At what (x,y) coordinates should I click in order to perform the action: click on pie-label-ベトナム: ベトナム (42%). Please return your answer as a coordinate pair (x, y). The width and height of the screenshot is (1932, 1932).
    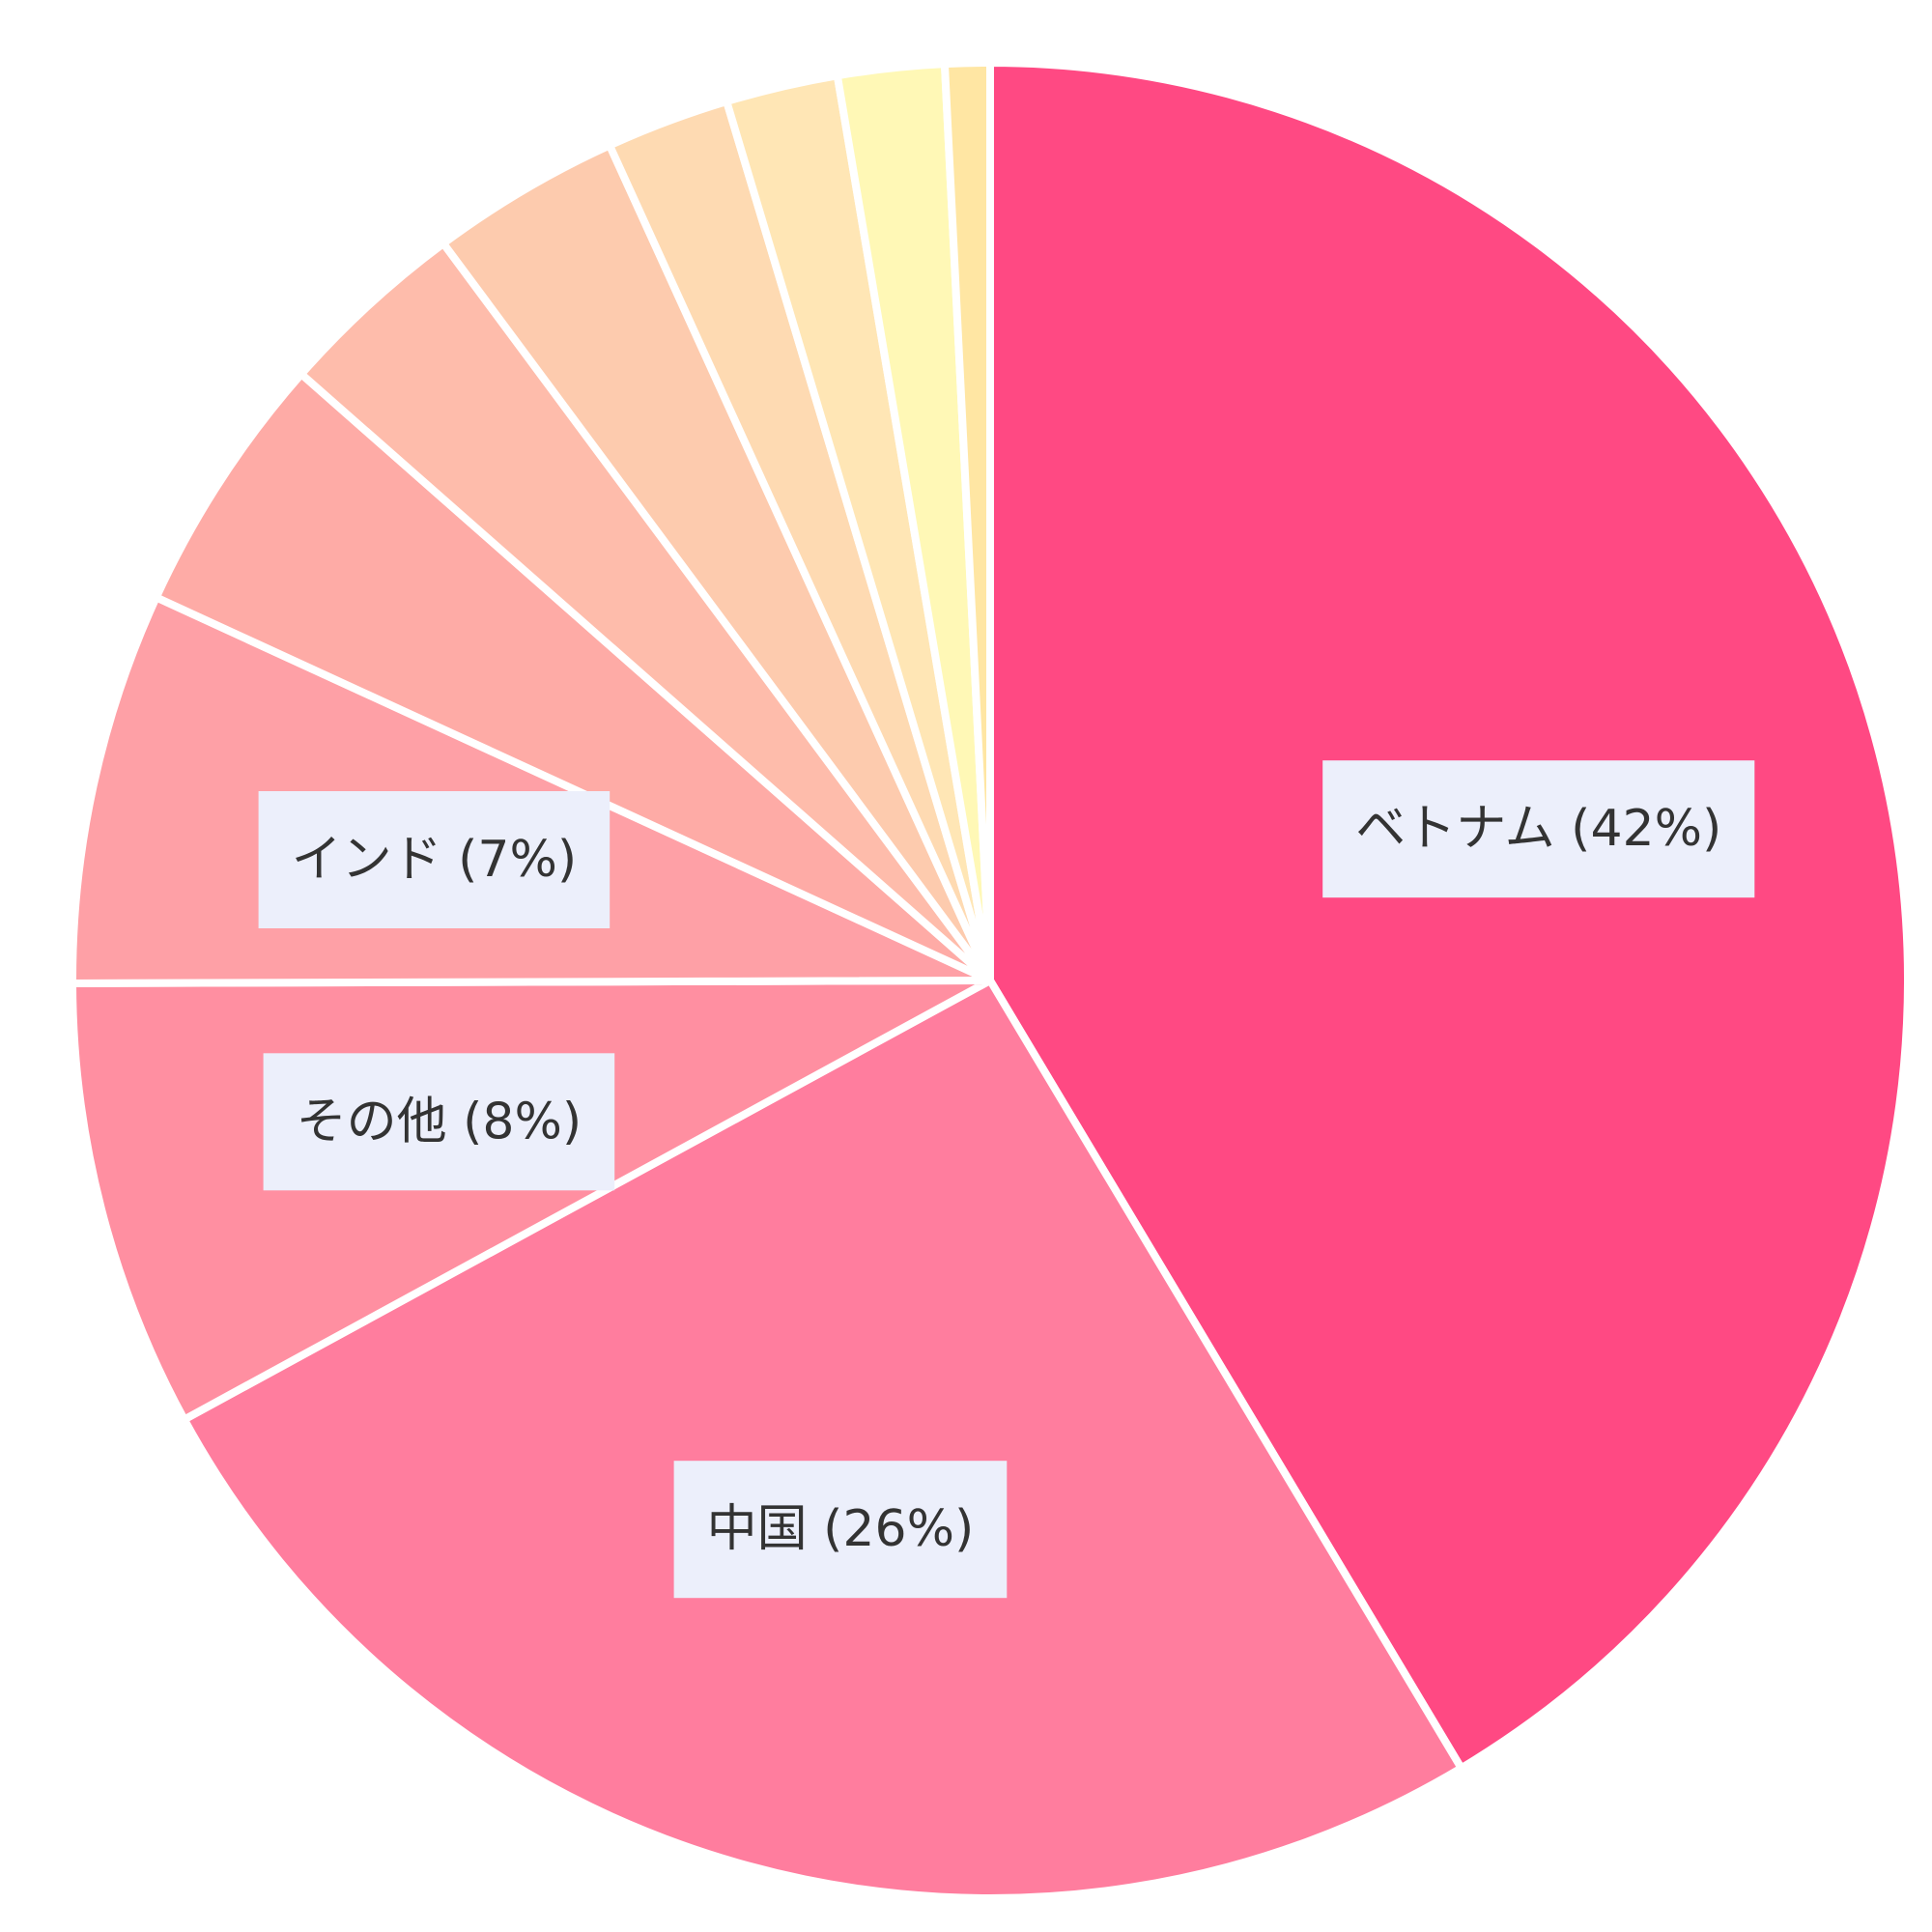
    Looking at the image, I should click on (1538, 829).